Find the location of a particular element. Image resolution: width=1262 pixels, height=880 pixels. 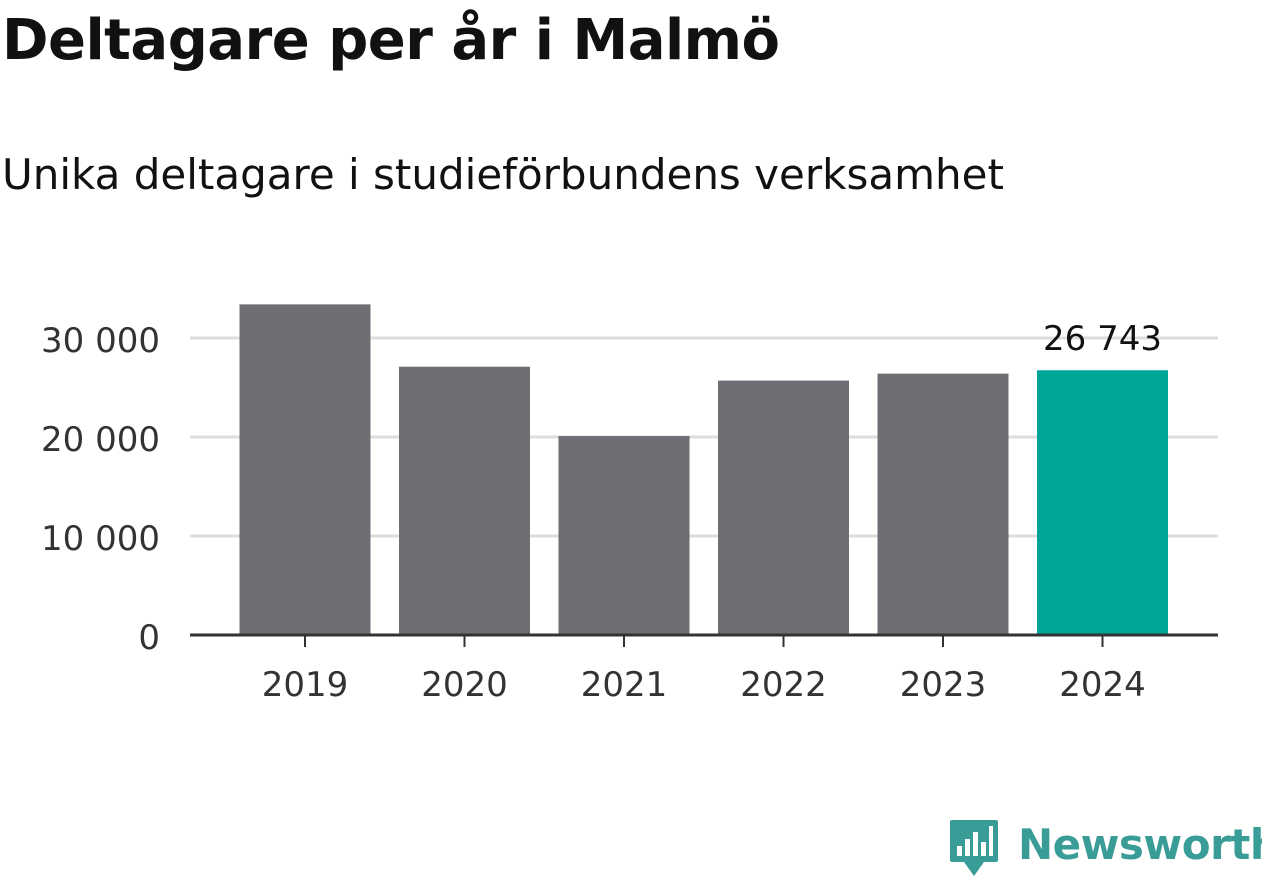

y-tick-label: 10 000 is located at coordinates (100, 539).